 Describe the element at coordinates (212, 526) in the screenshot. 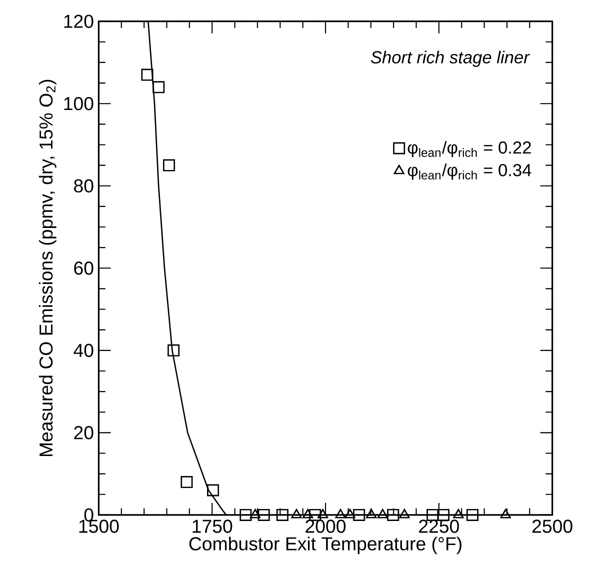

I see `x-tick-label: 1750` at that location.